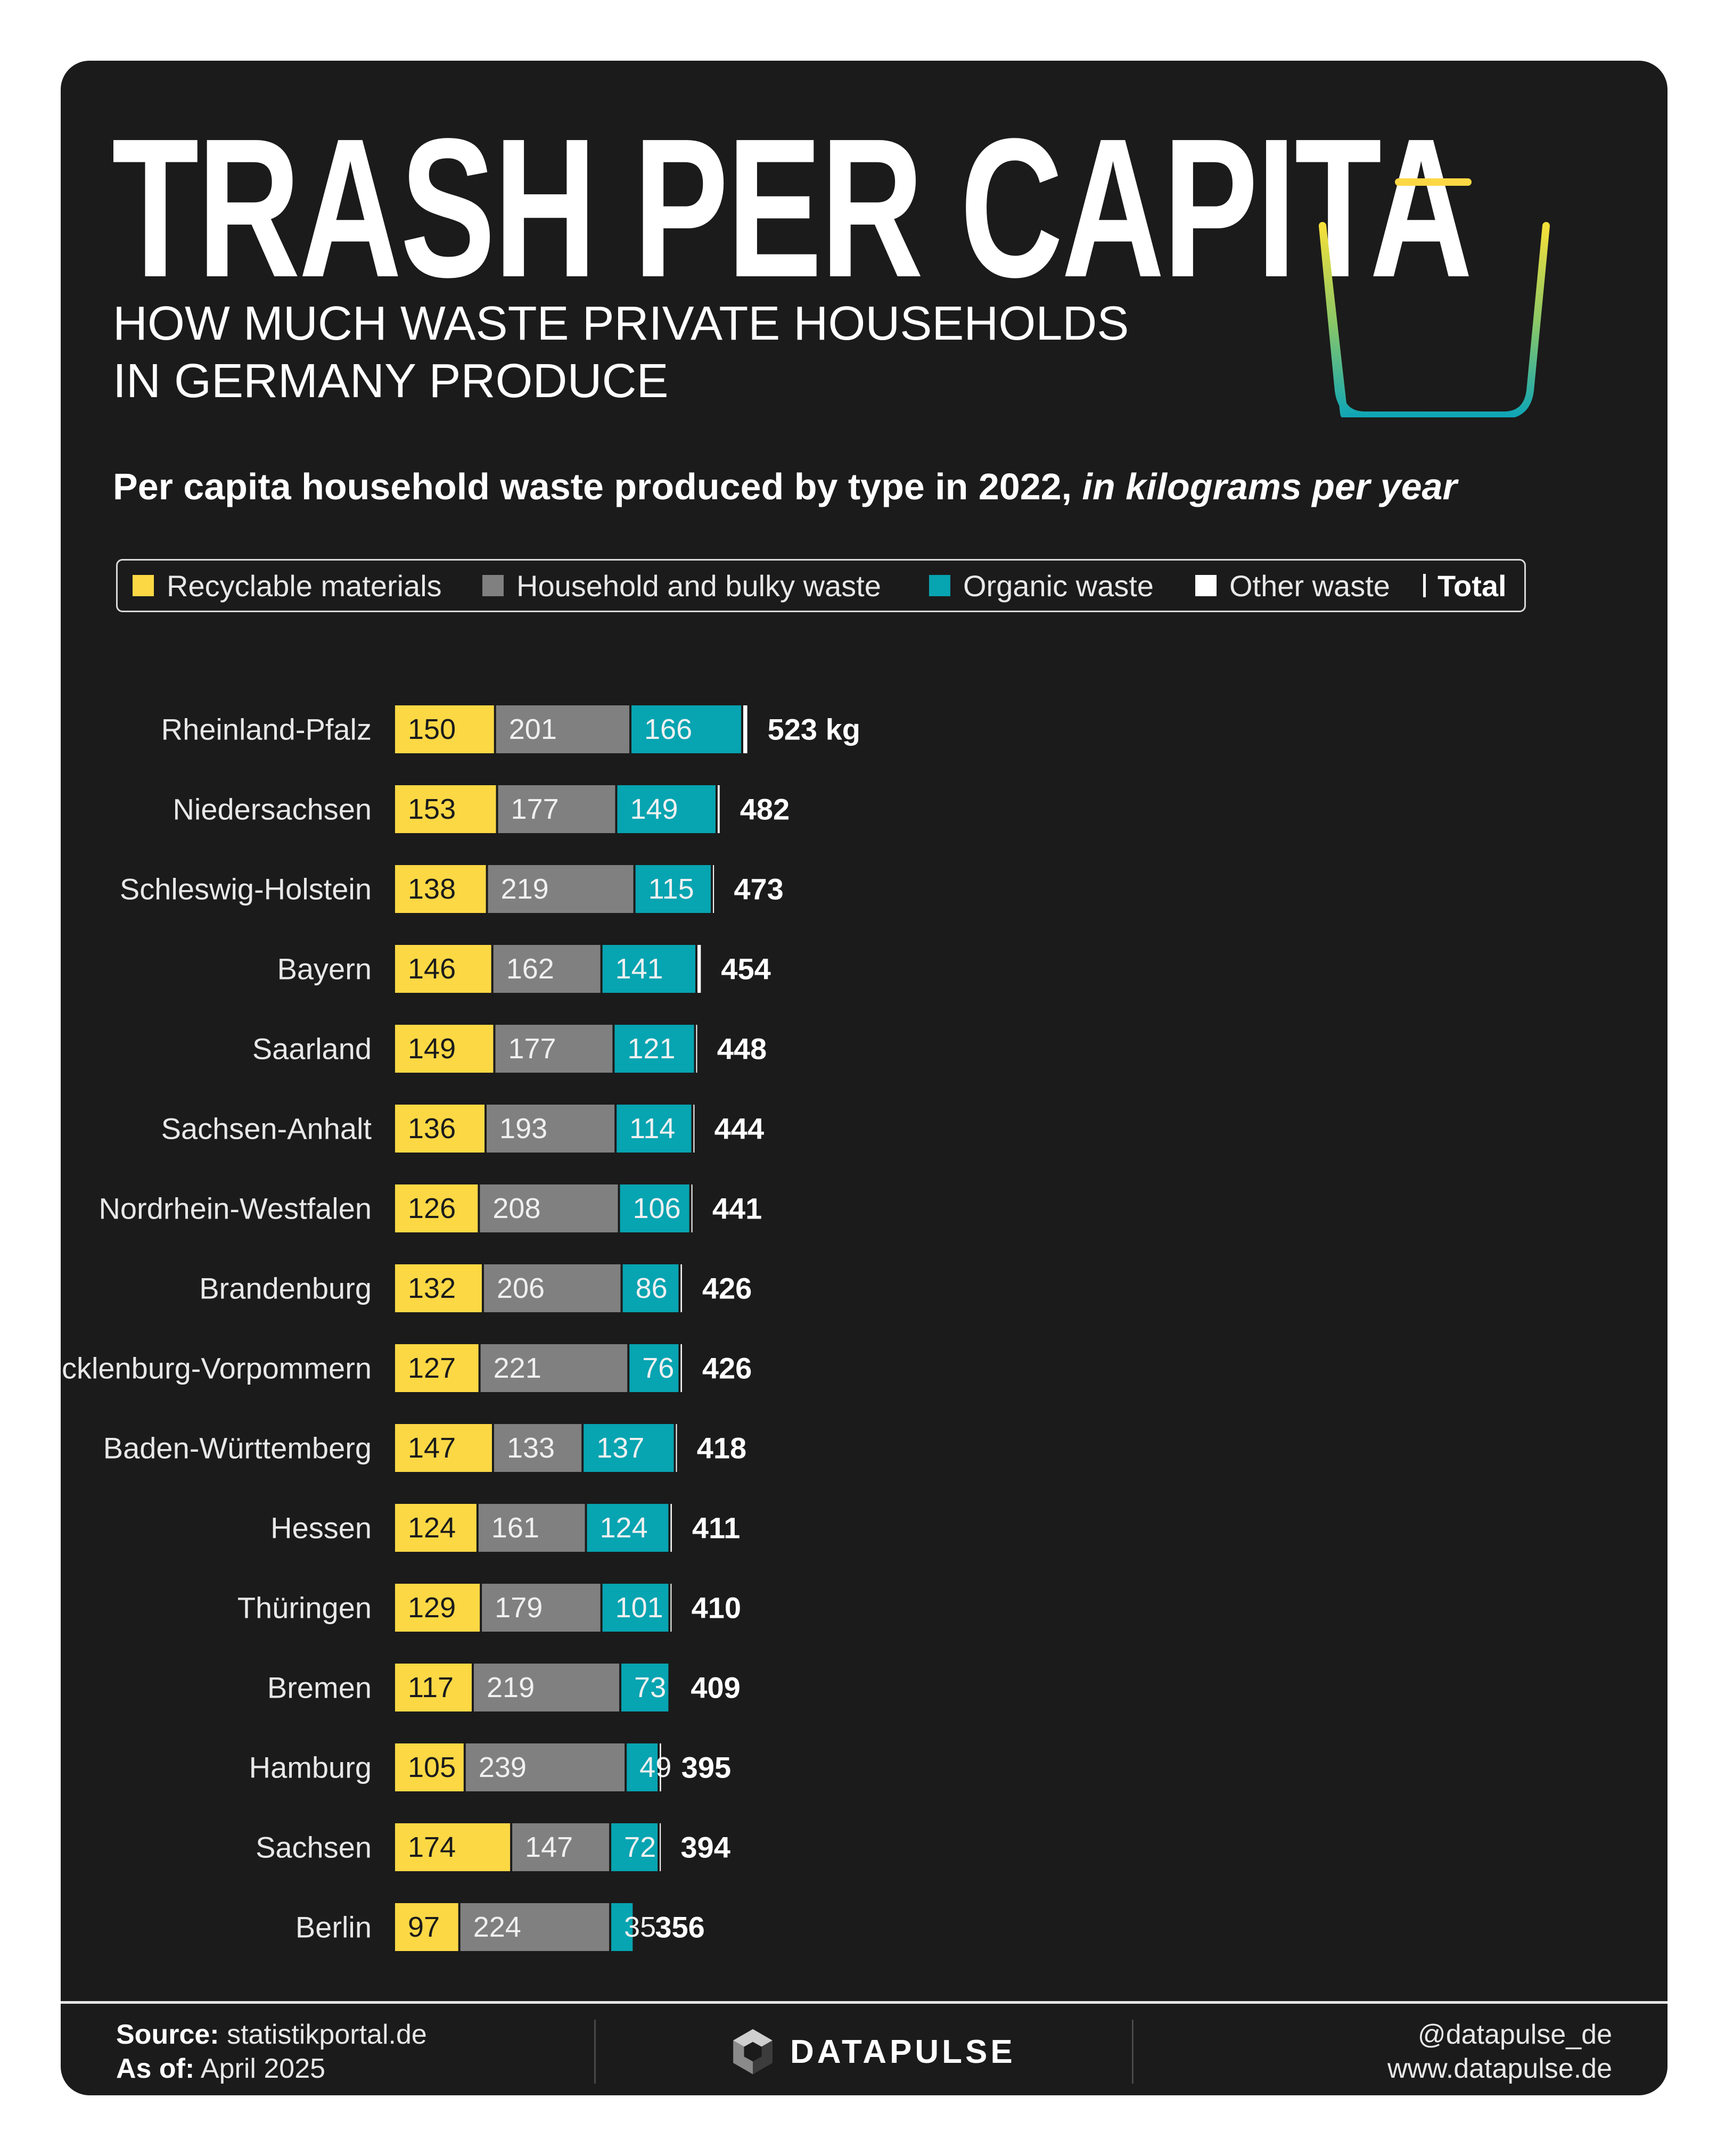 Image resolution: width=1725 pixels, height=2156 pixels. What do you see at coordinates (432, 969) in the screenshot?
I see `bar-value-label: 146` at bounding box center [432, 969].